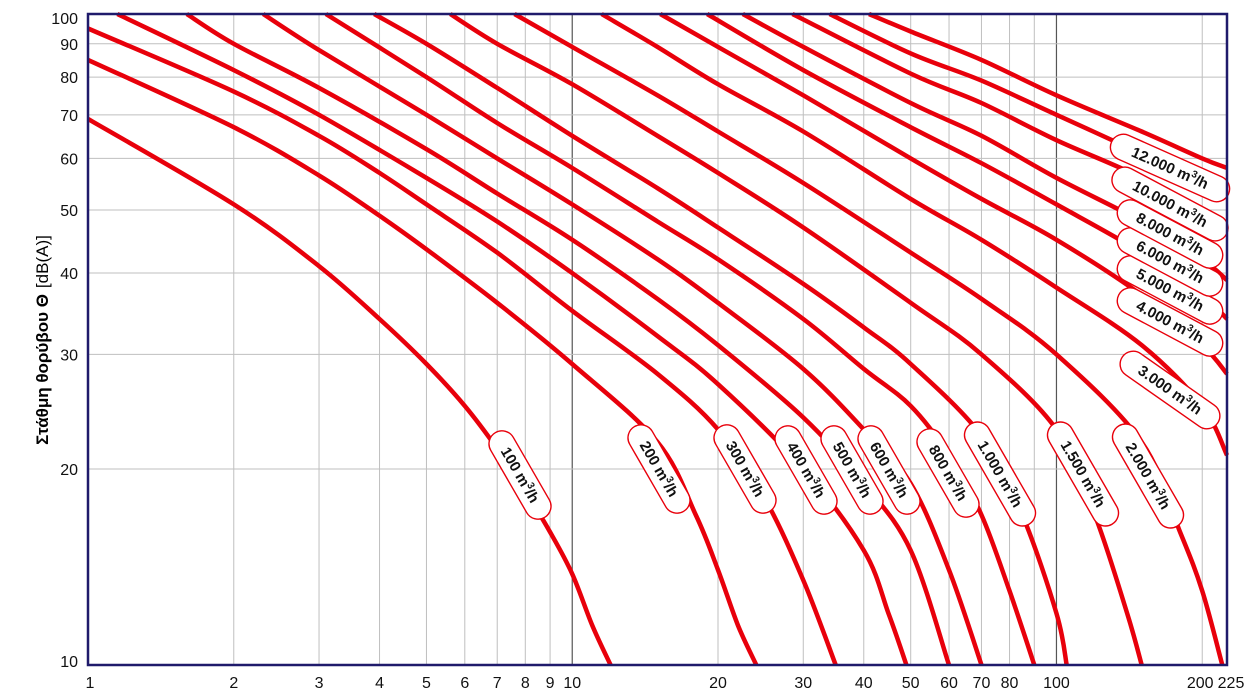 This screenshot has height=693, width=1258. Describe the element at coordinates (911, 683) in the screenshot. I see `x-tick-label: 50` at that location.